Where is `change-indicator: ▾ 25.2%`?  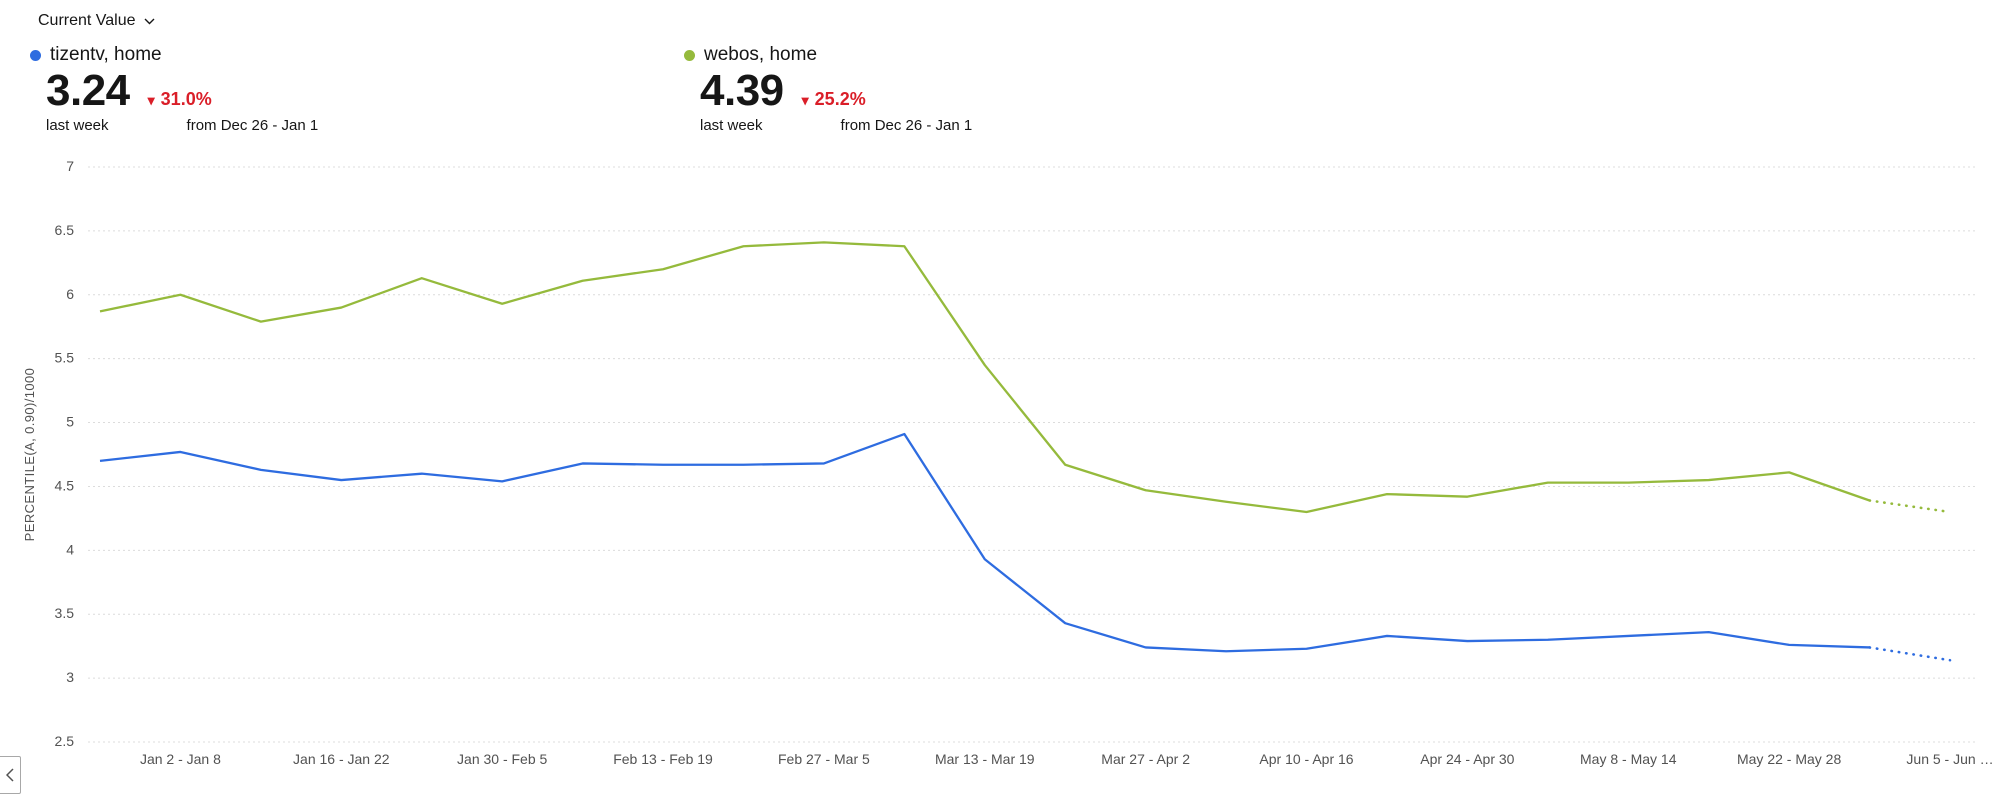 change-indicator: ▾ 25.2% is located at coordinates (834, 99).